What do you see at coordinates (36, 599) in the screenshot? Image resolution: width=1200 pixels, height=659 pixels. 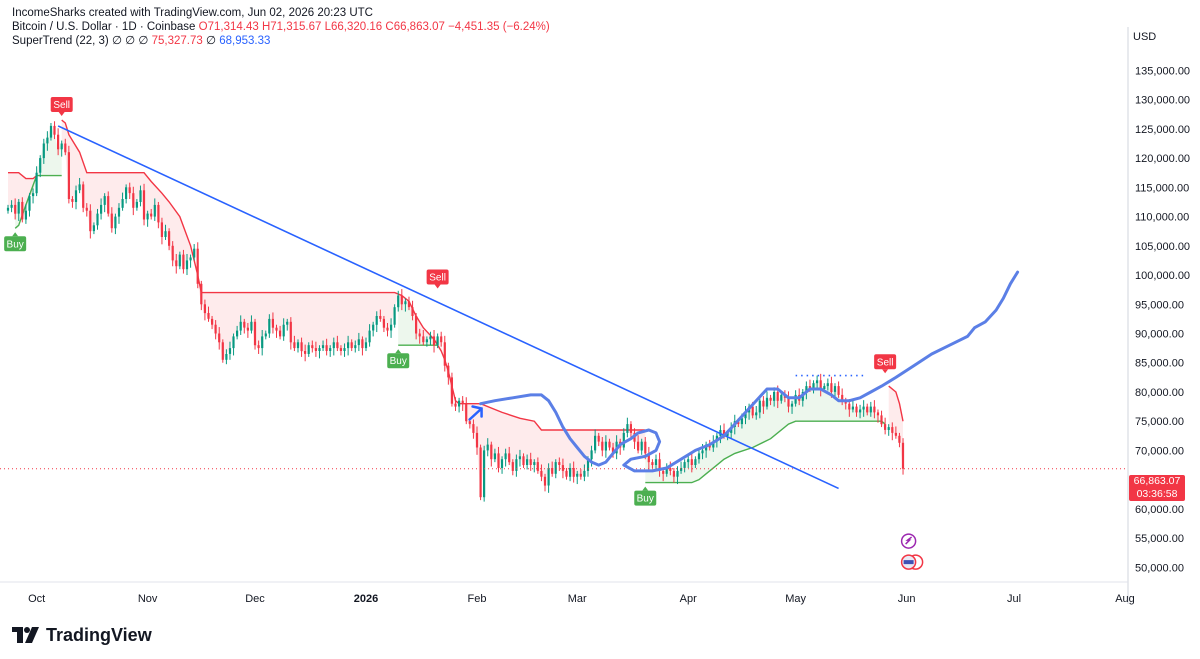 I see `time-tick-label: Oct` at bounding box center [36, 599].